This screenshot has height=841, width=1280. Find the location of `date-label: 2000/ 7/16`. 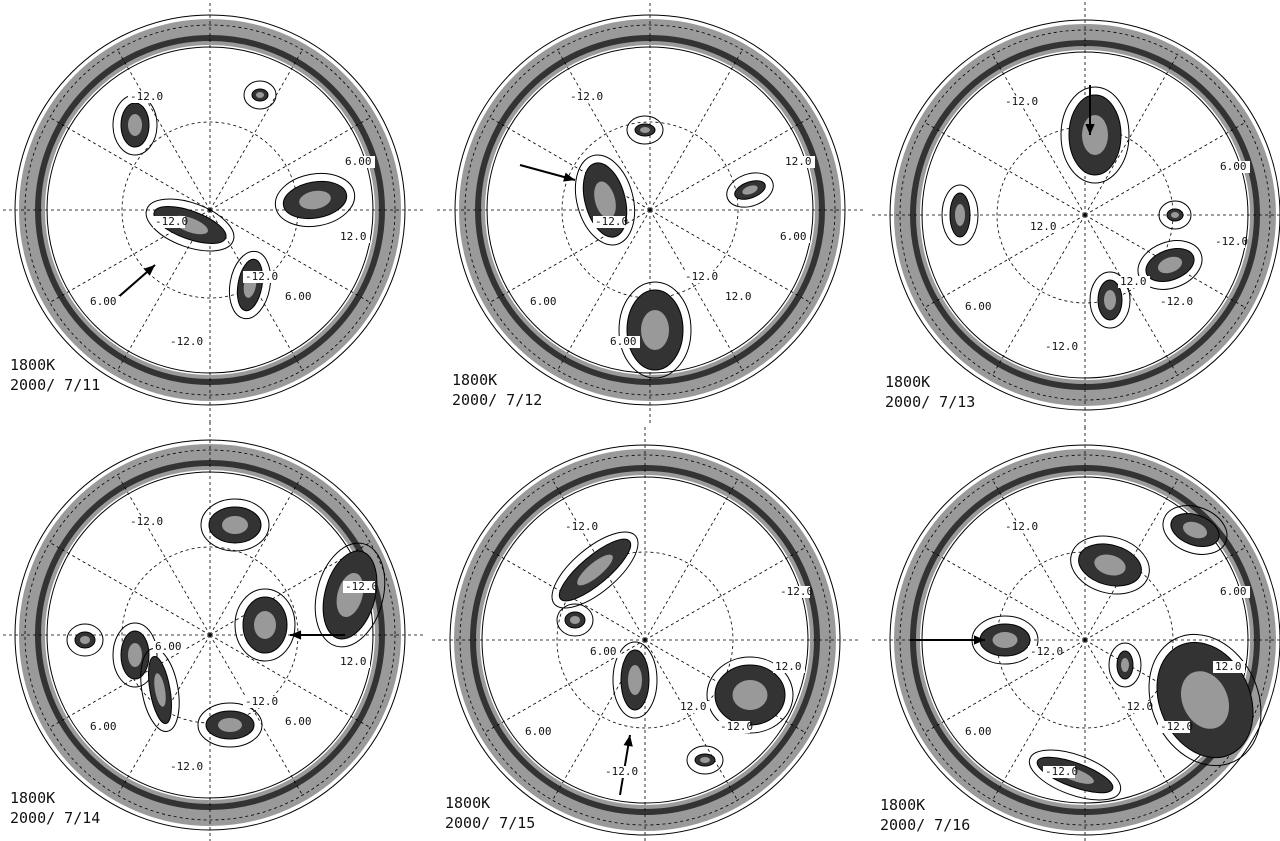

date-label: 2000/ 7/16 is located at coordinates (925, 825).